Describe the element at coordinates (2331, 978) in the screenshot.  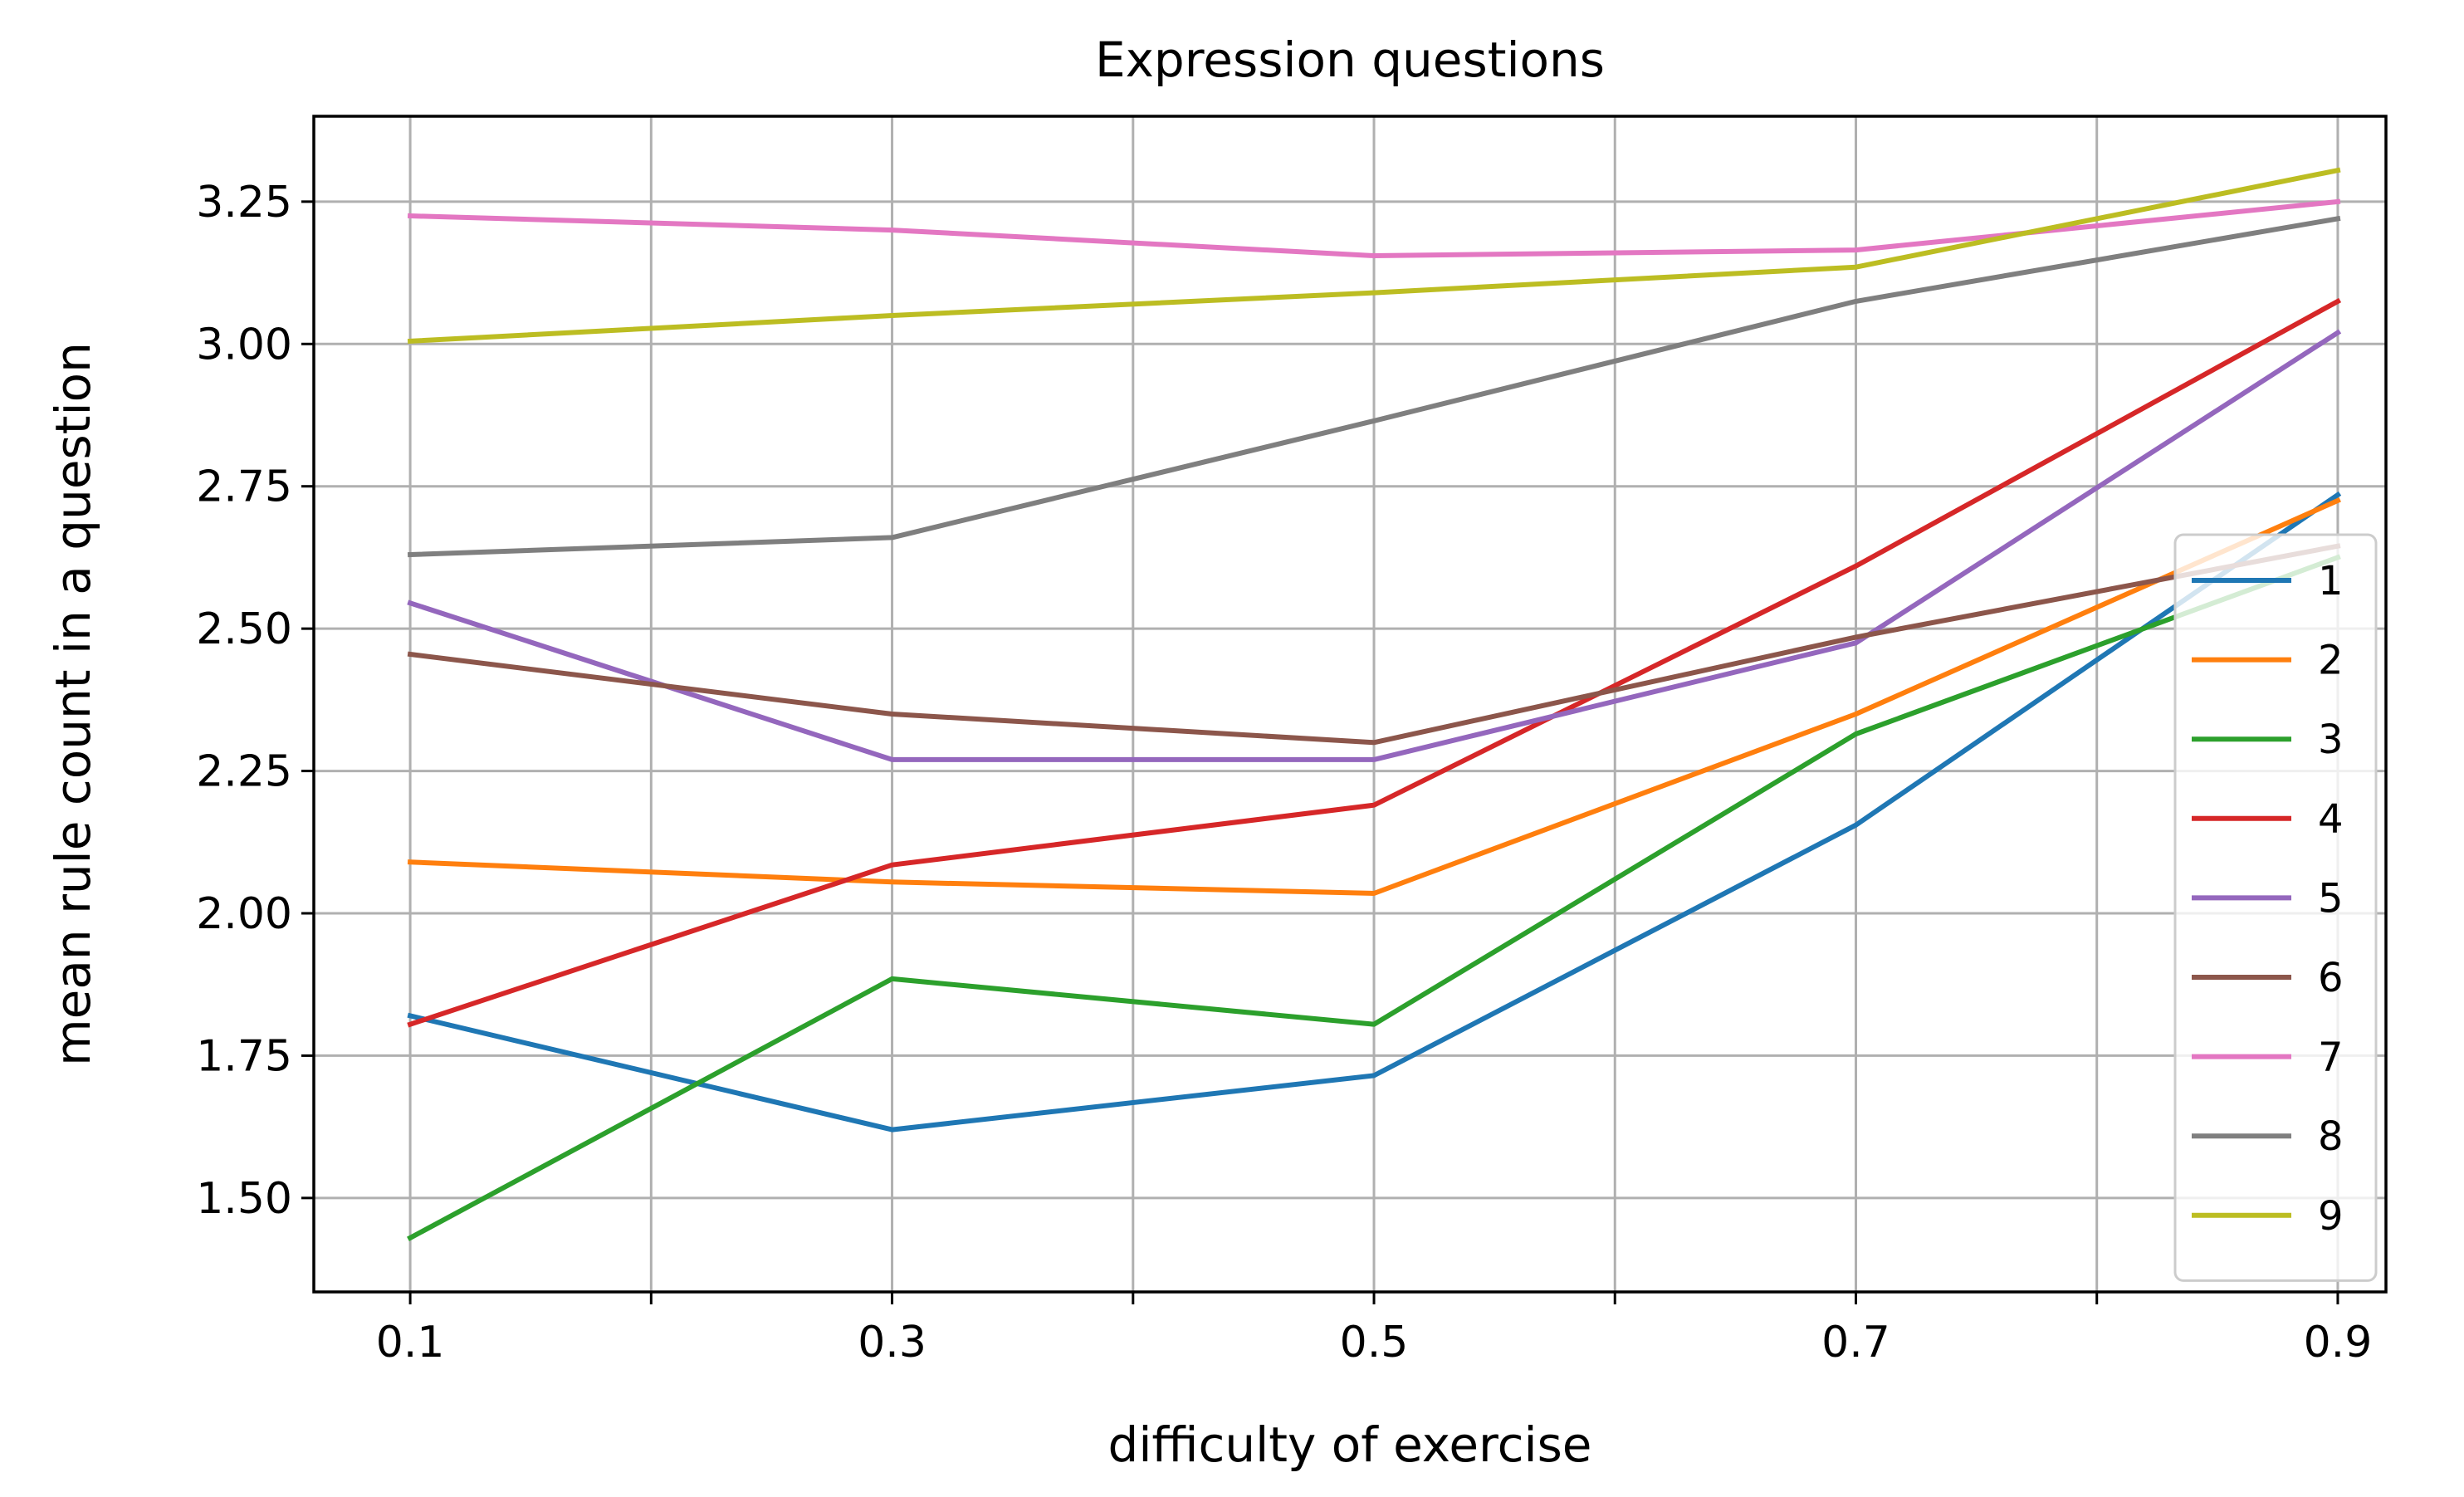
I see `legend-label-6: 6` at that location.